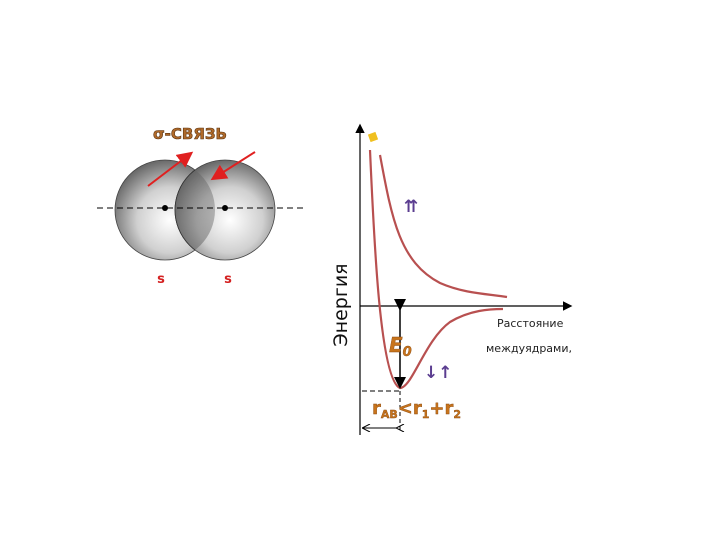  Describe the element at coordinates (228, 279) in the screenshot. I see `orbital-label-right: s` at that location.